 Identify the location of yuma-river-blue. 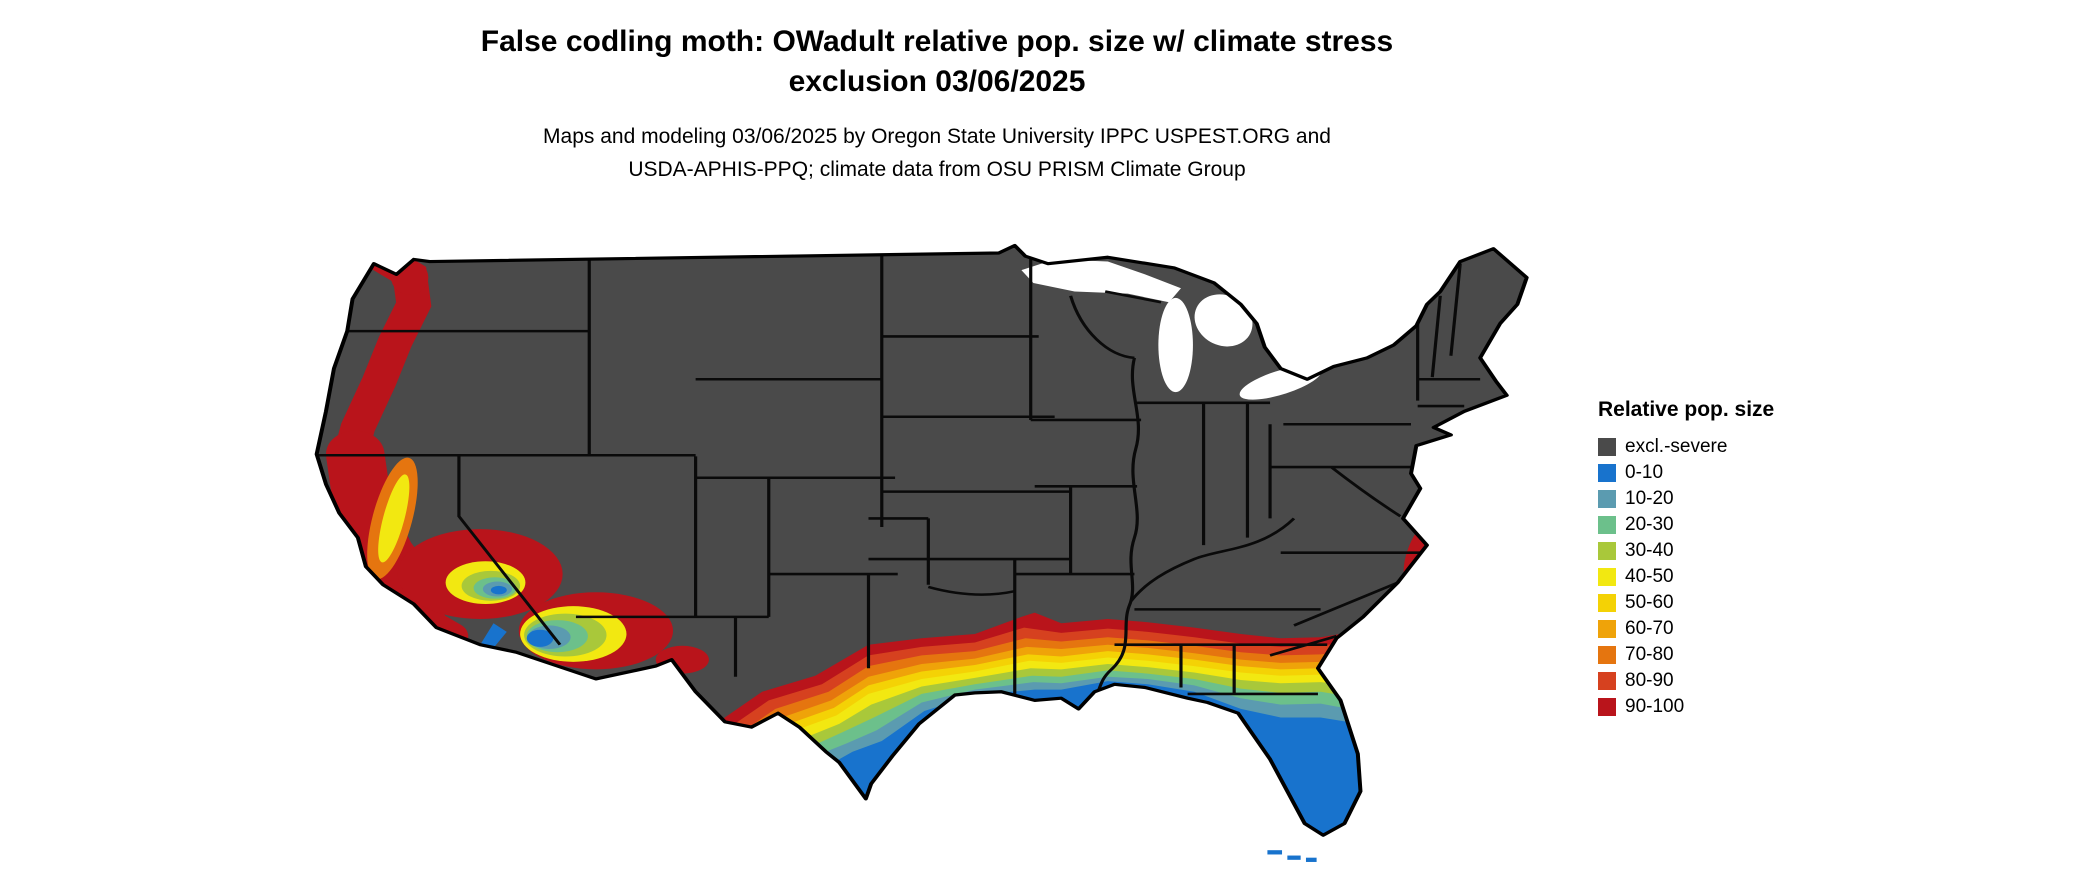
(493, 637).